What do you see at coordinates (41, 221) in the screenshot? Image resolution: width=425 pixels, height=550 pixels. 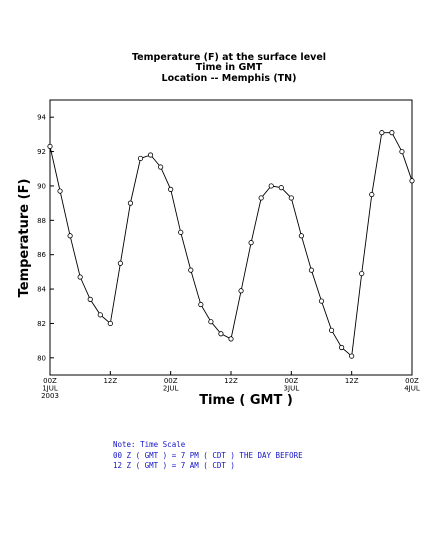 I see `y-tick-label: 88` at bounding box center [41, 221].